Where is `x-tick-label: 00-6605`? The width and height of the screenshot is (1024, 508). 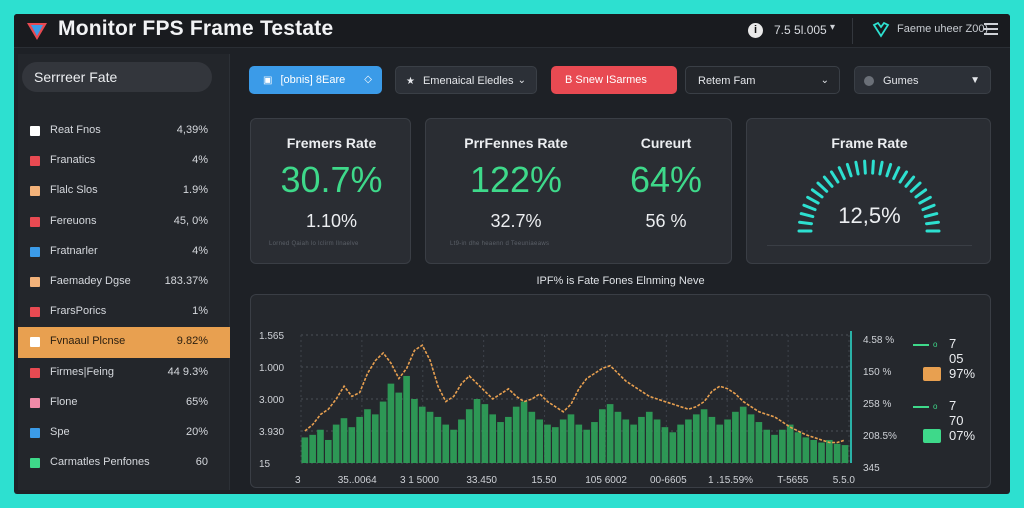 x-tick-label: 00-6605 is located at coordinates (668, 480).